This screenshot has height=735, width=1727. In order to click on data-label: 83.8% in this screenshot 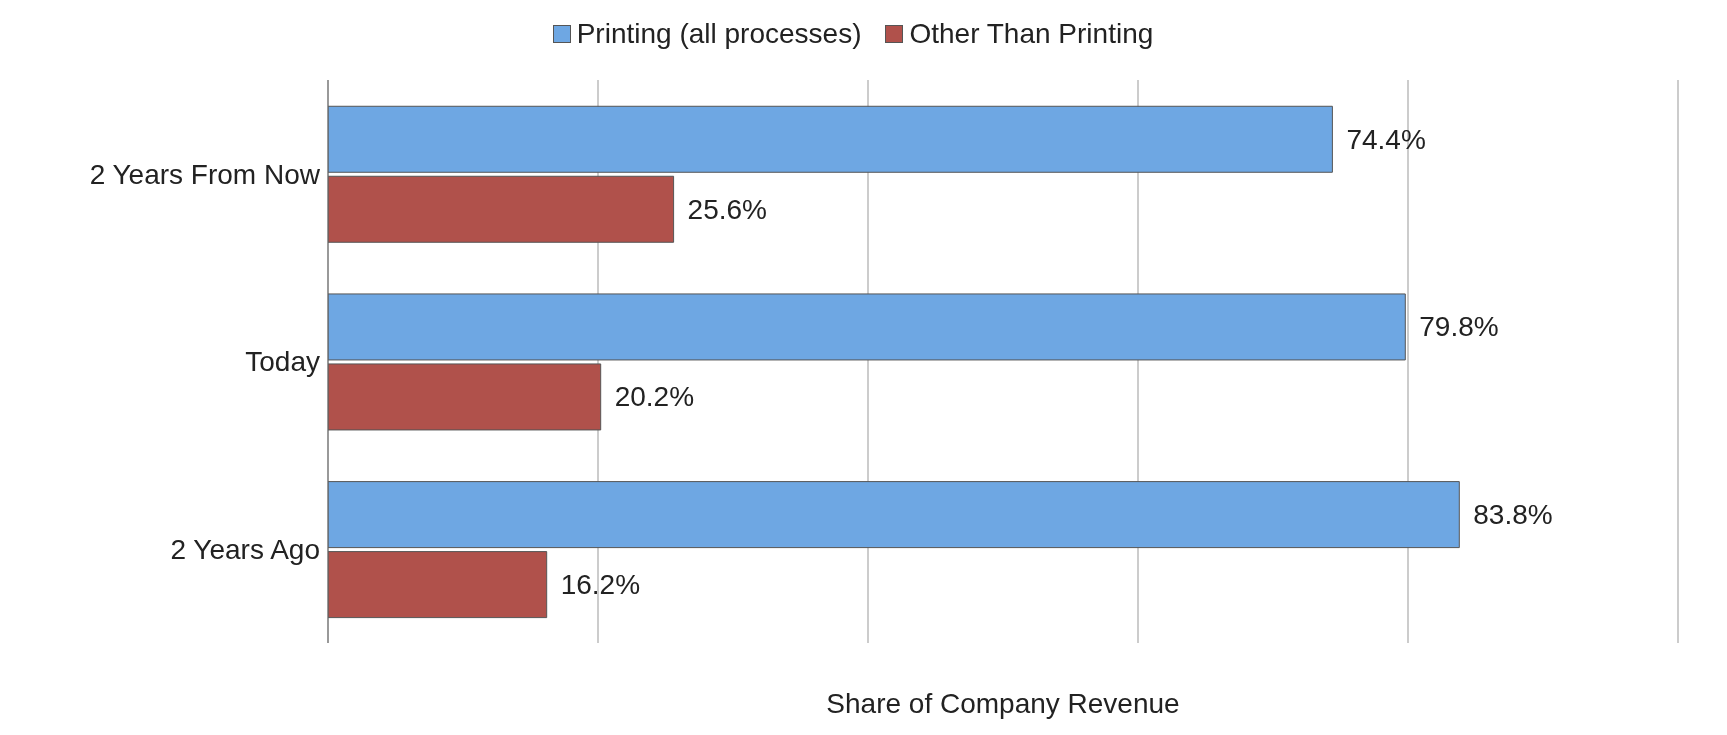, I will do `click(1513, 515)`.